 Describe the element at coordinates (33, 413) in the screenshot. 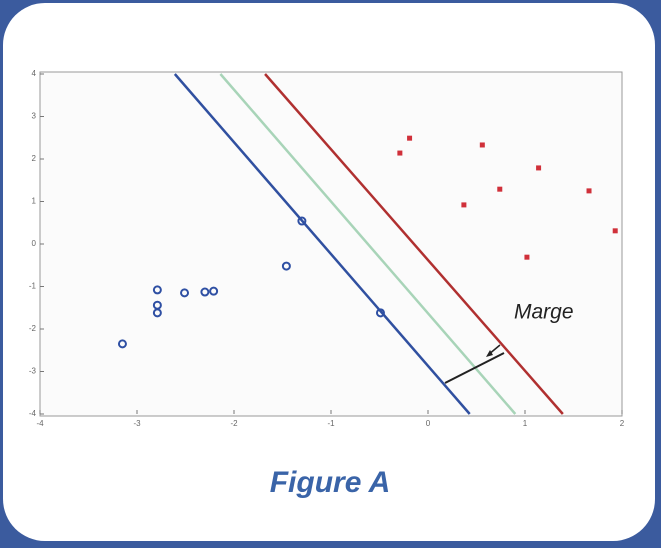

I see `y-tick-label: -4` at that location.